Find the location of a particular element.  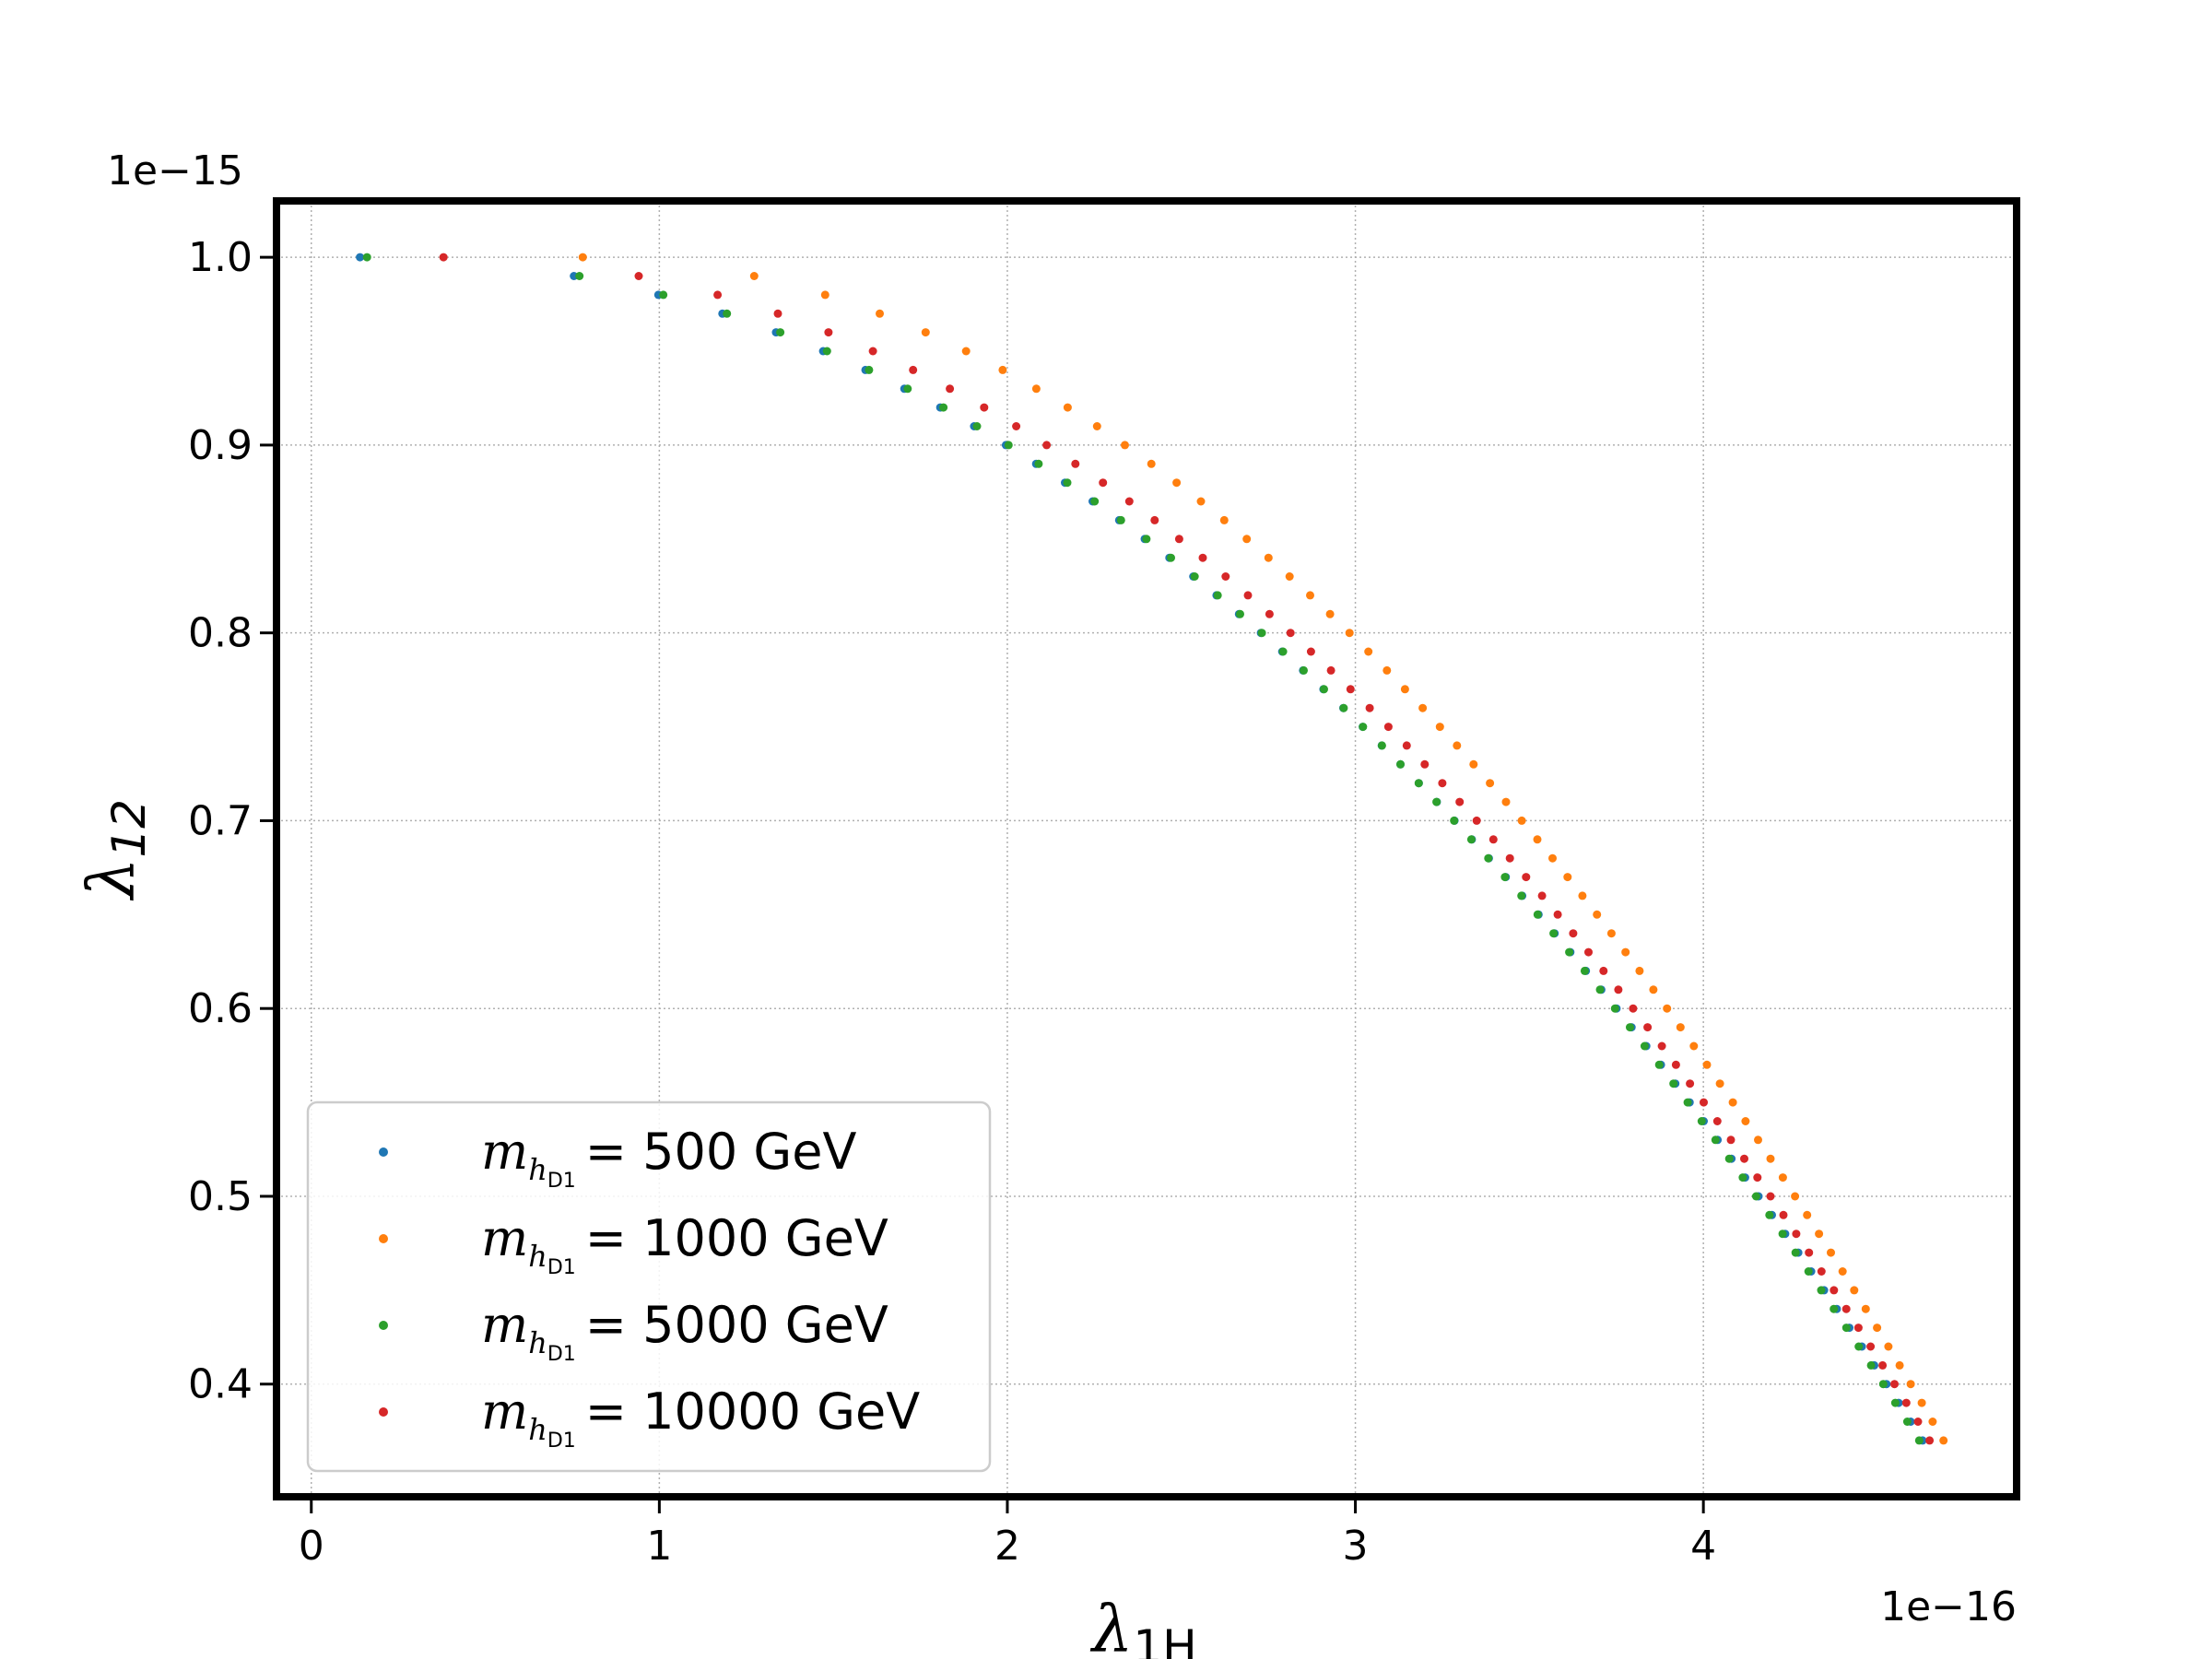

legend-entry: mhD1= 1000 GeV is located at coordinates (684, 1244).